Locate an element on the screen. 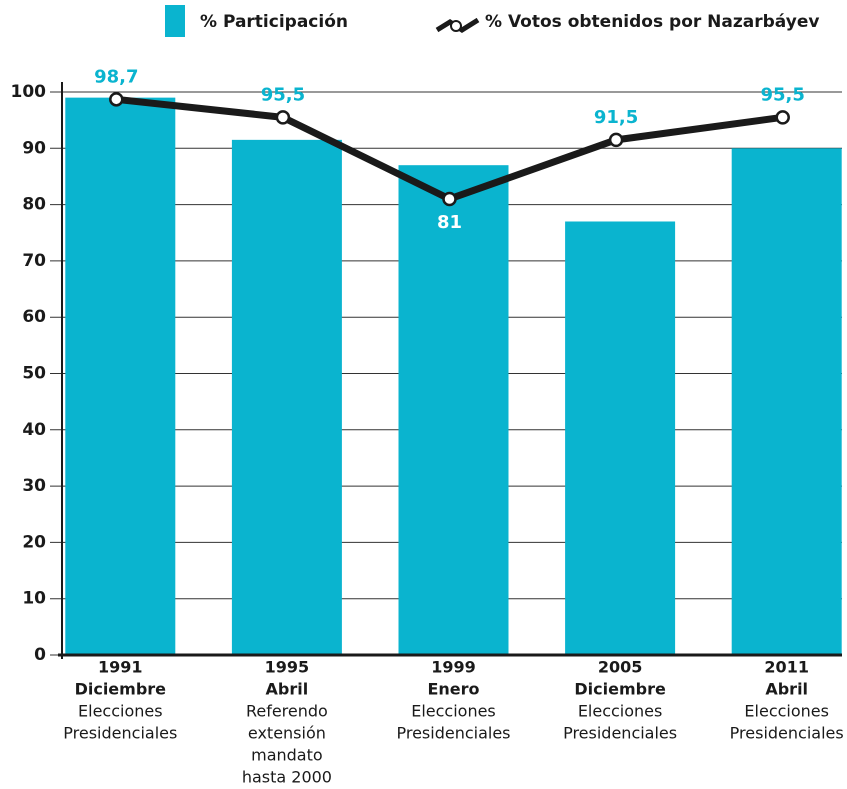 This screenshot has height=789, width=847. x-tick-month: Enero is located at coordinates (453, 689).